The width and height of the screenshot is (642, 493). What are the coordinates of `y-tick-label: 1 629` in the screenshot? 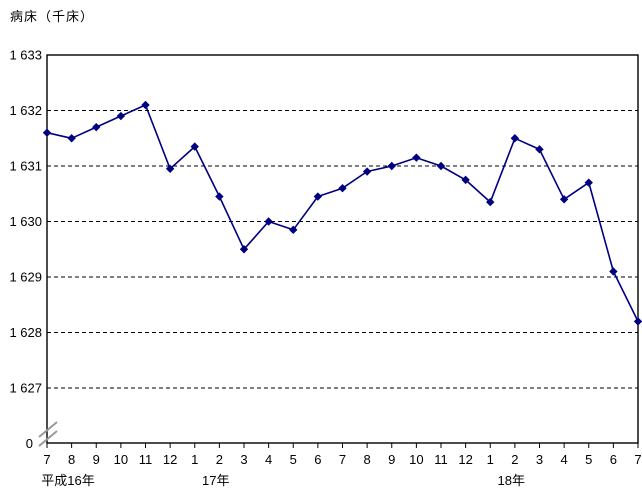 It's located at (25, 277).